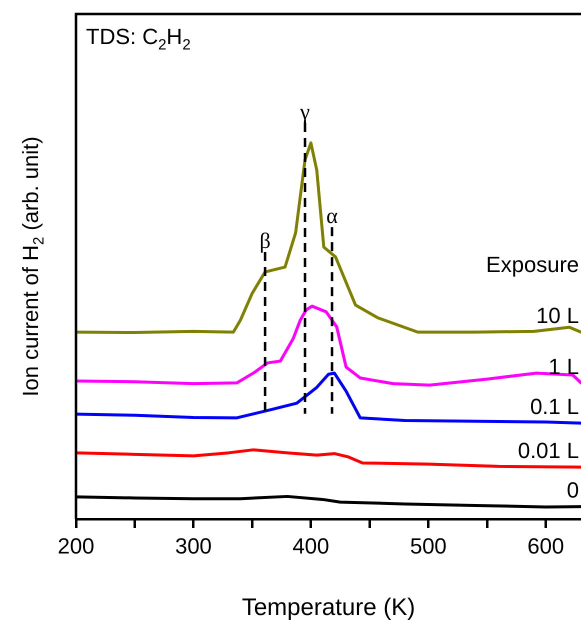 The width and height of the screenshot is (581, 627). What do you see at coordinates (545, 545) in the screenshot?
I see `x-tick-label: 600` at bounding box center [545, 545].